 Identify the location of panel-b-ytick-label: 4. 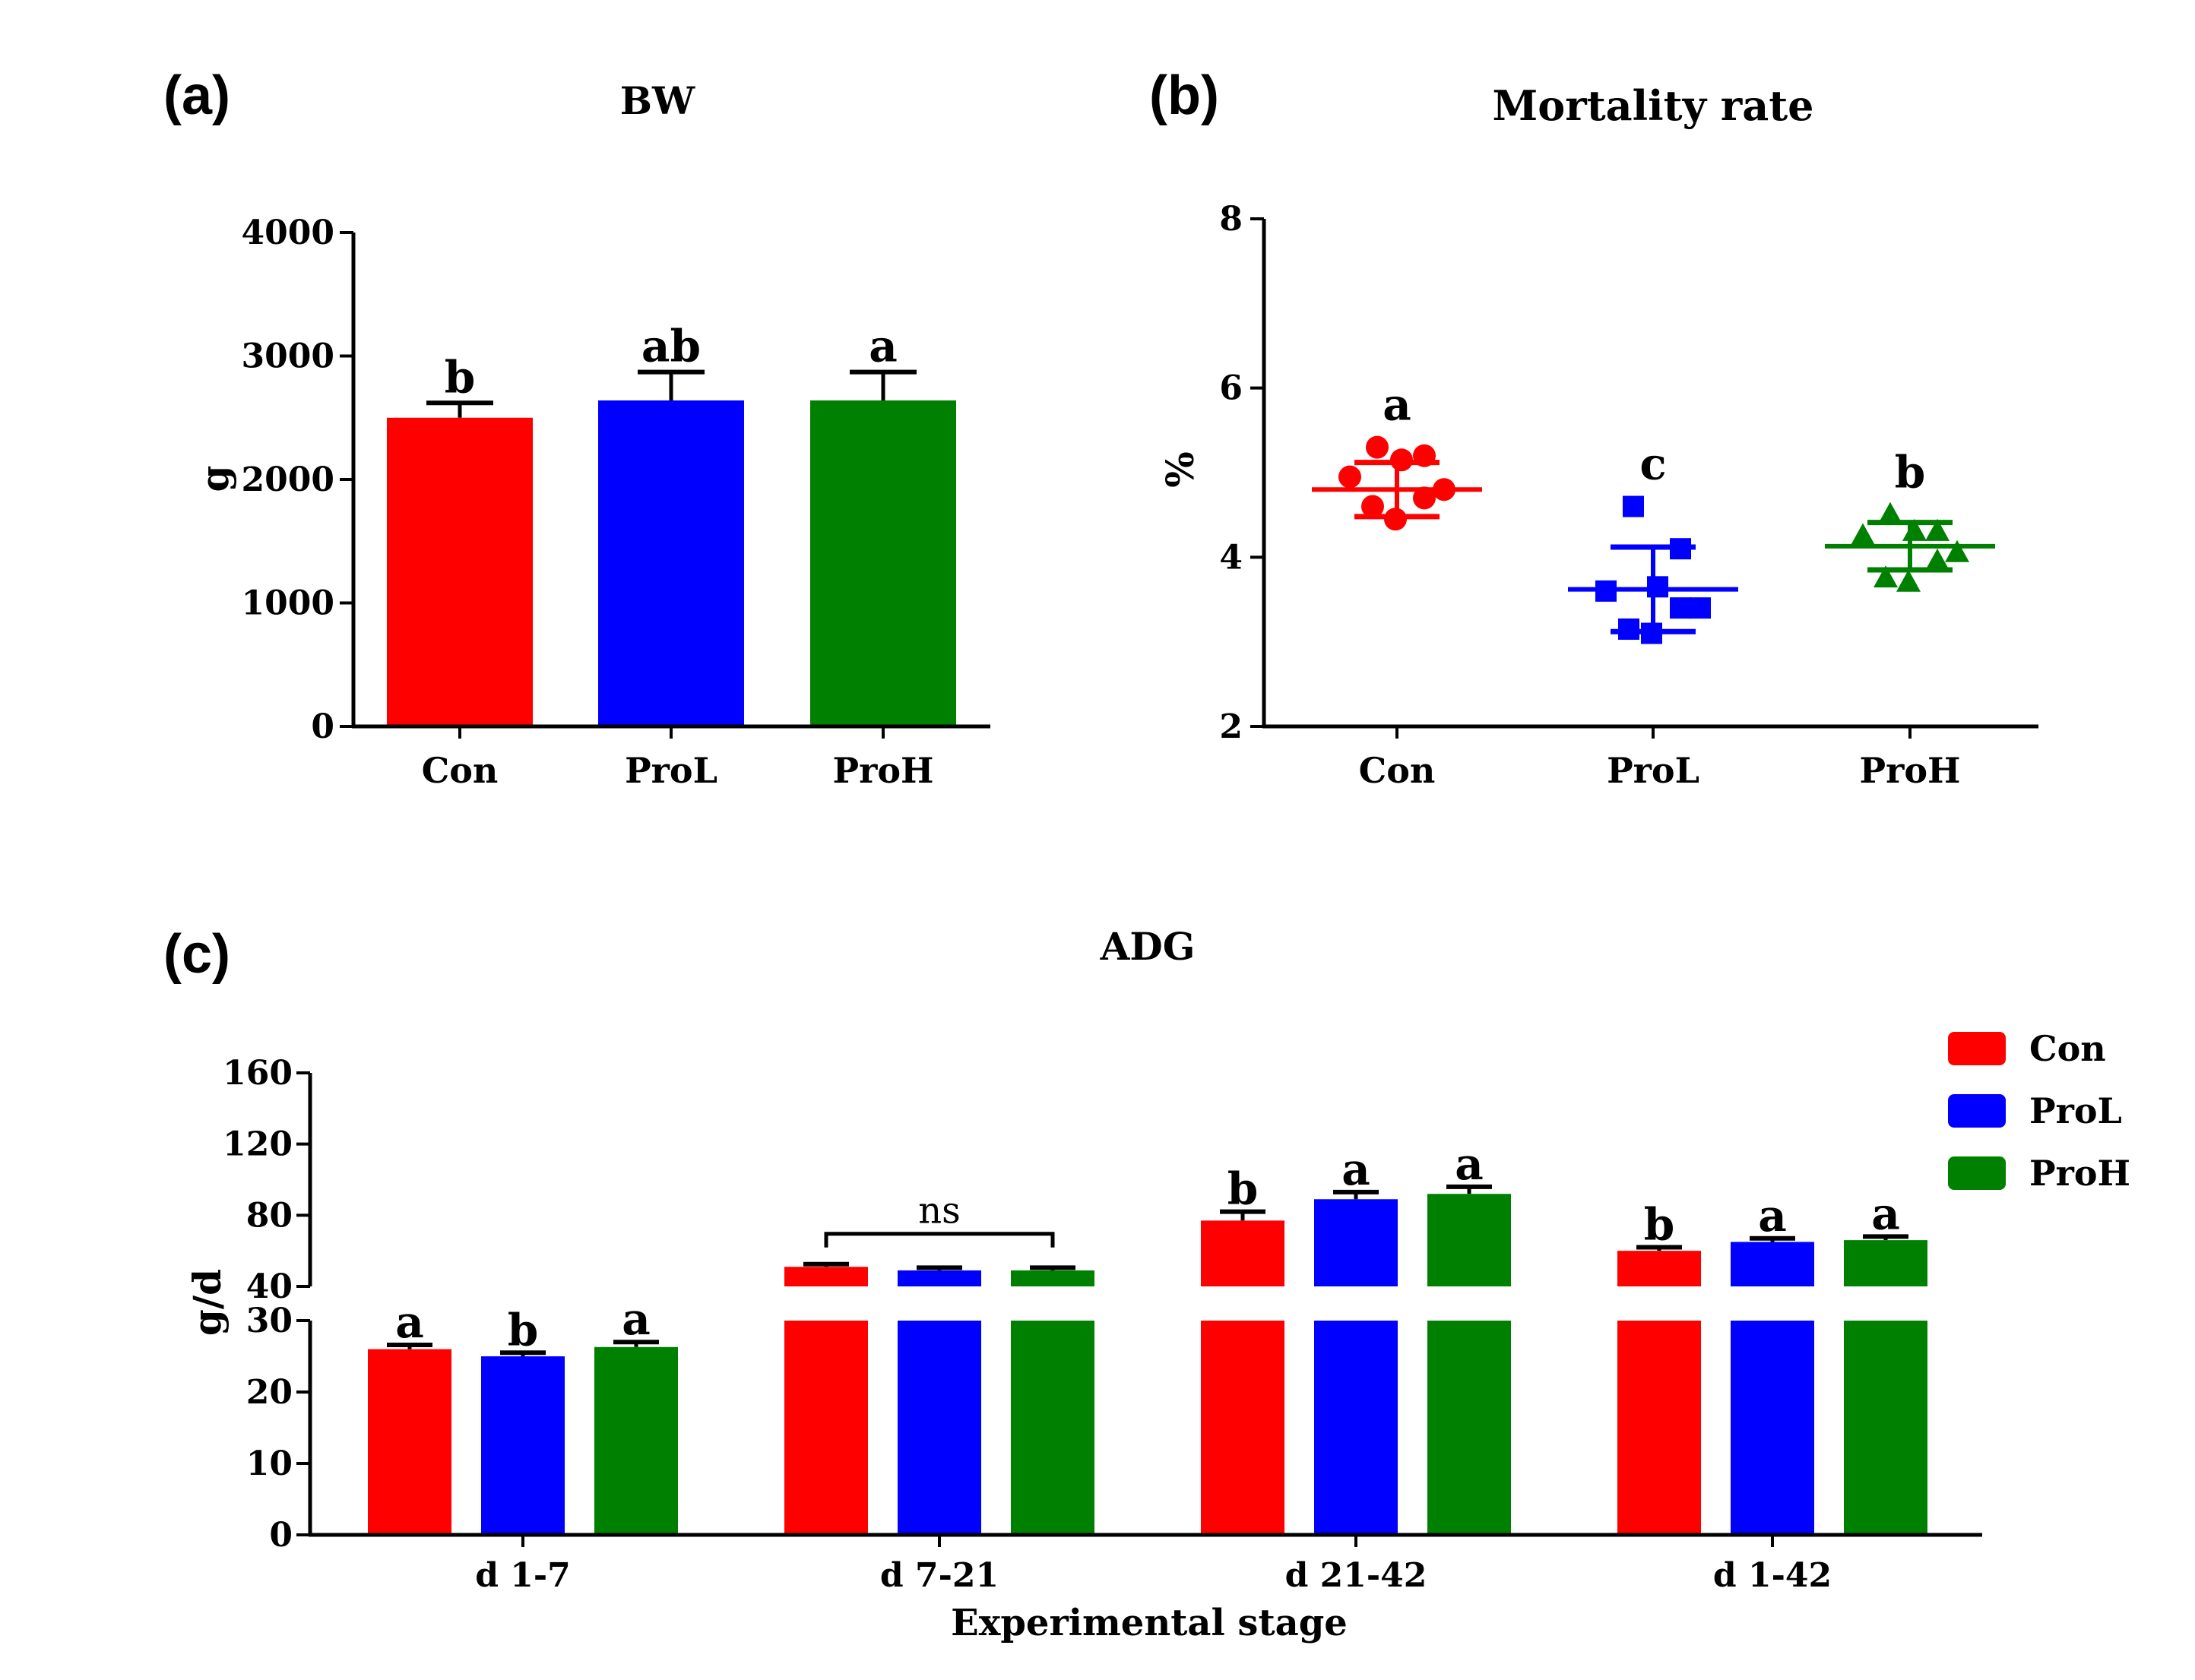
(1231, 557).